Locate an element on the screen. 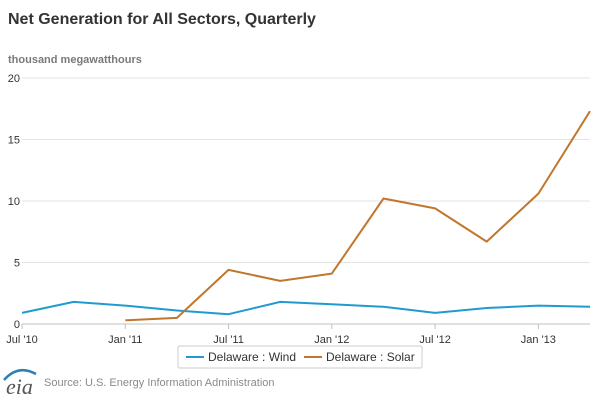 The height and width of the screenshot is (400, 600). x-tick-label: Jan '13 is located at coordinates (538, 340).